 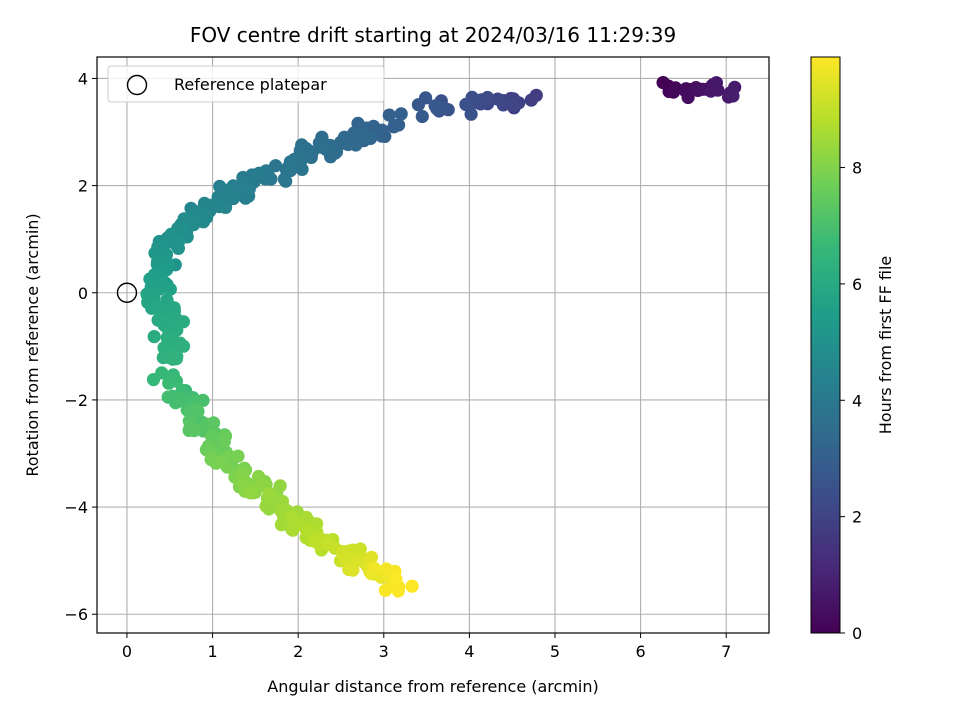 What do you see at coordinates (83, 186) in the screenshot?
I see `y-tick-label: 2` at bounding box center [83, 186].